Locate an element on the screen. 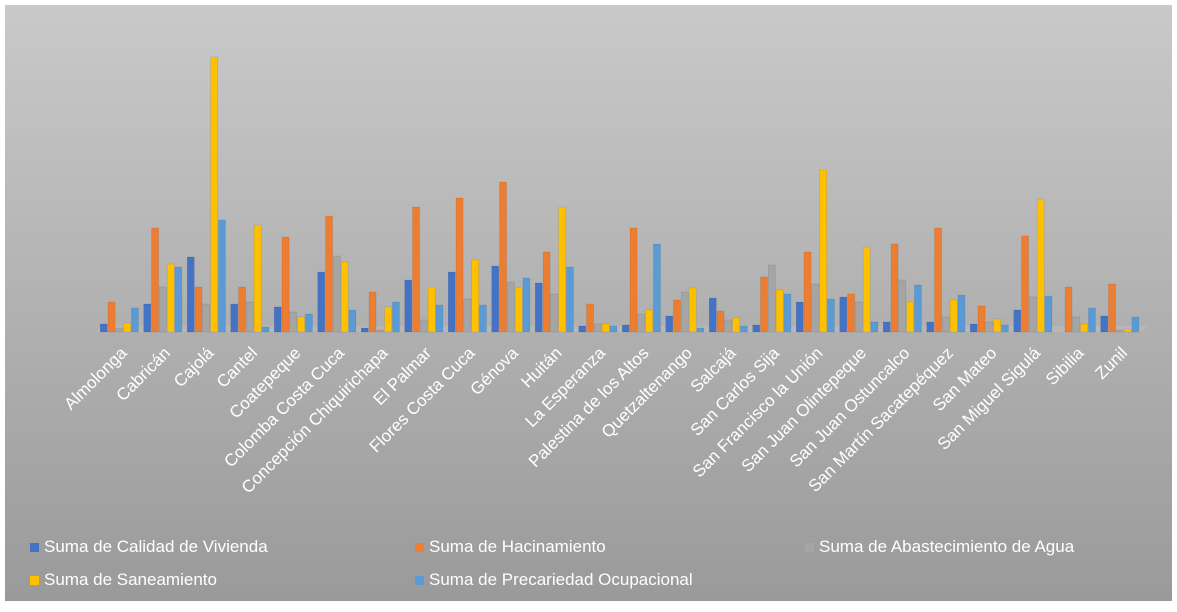 This screenshot has height=612, width=1177. legend-label: Suma de Calidad de Vivienda is located at coordinates (156, 546).